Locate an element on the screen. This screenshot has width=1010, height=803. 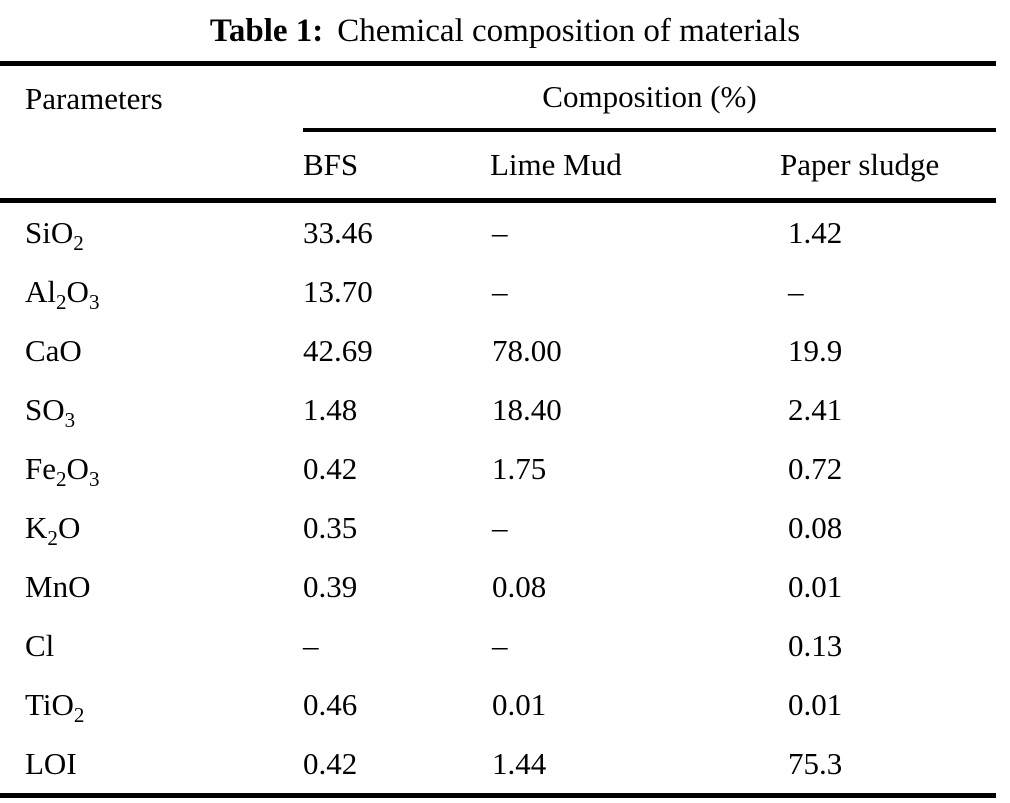
bfs-value-cell: 0.39 is located at coordinates (330, 586).